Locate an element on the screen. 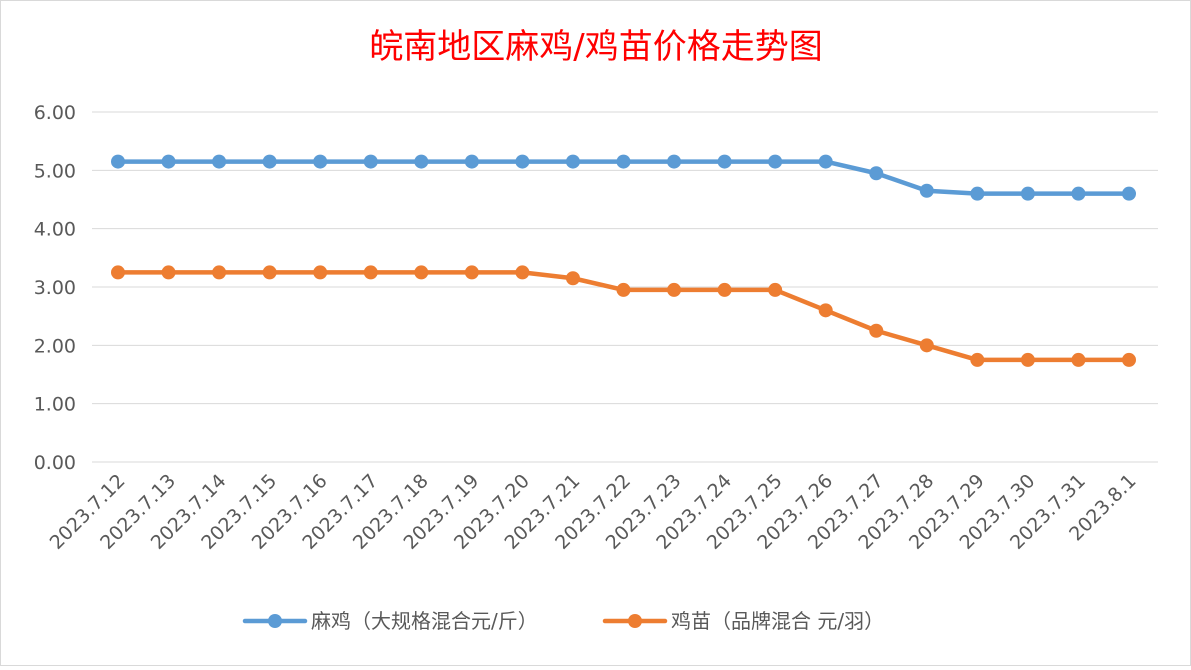  y-tick-label: 6.00 is located at coordinates (55, 113).